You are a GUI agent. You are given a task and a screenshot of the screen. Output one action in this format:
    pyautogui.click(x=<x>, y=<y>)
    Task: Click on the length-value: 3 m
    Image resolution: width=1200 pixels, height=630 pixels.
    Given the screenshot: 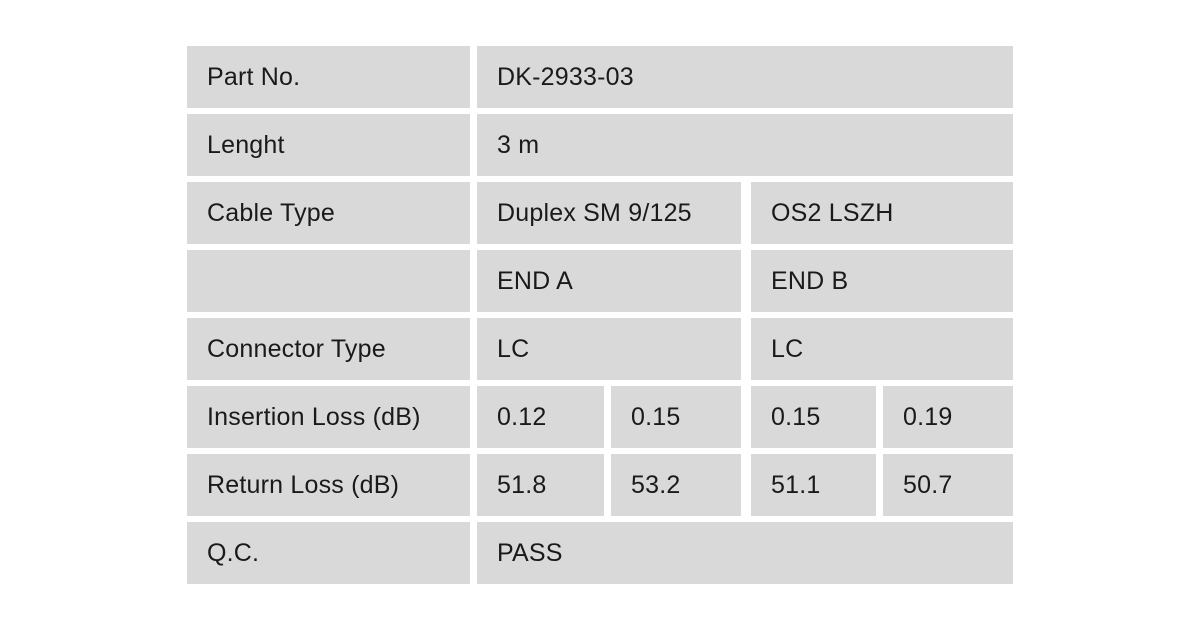 What is the action you would take?
    pyautogui.click(x=745, y=145)
    